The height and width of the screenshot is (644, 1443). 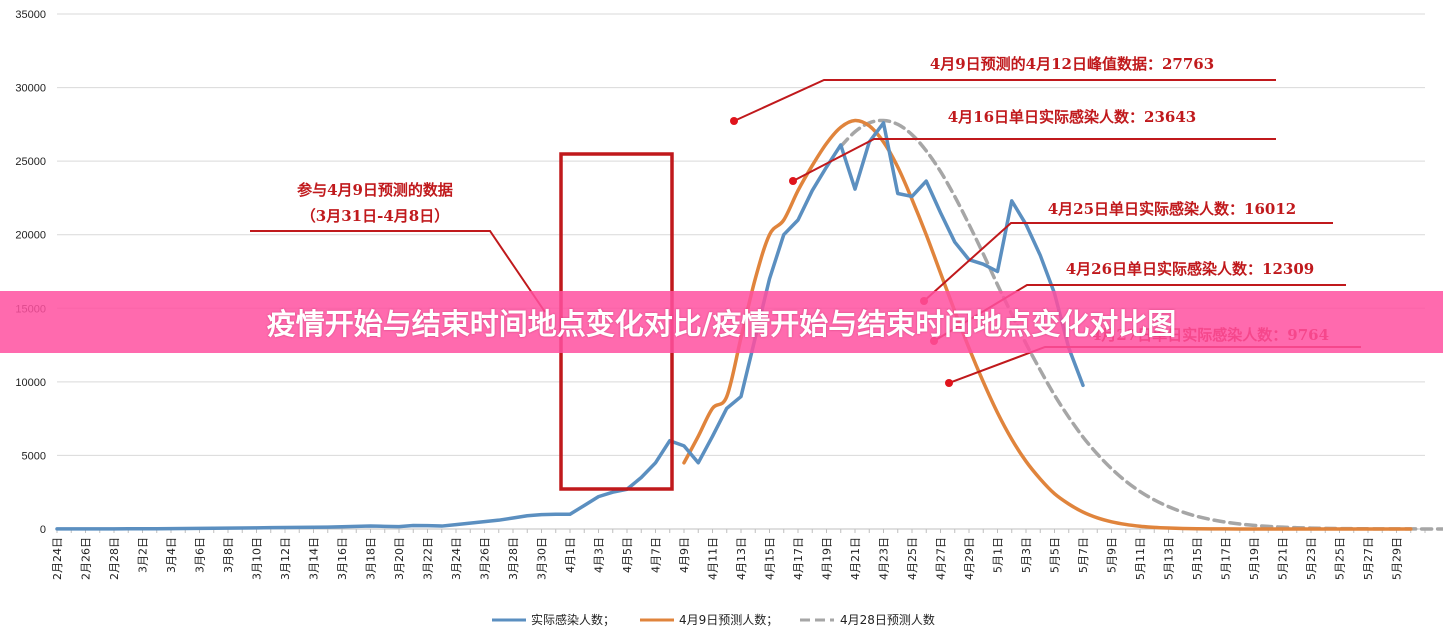 What do you see at coordinates (171, 555) in the screenshot?
I see `x-tick-label: 3月4日` at bounding box center [171, 555].